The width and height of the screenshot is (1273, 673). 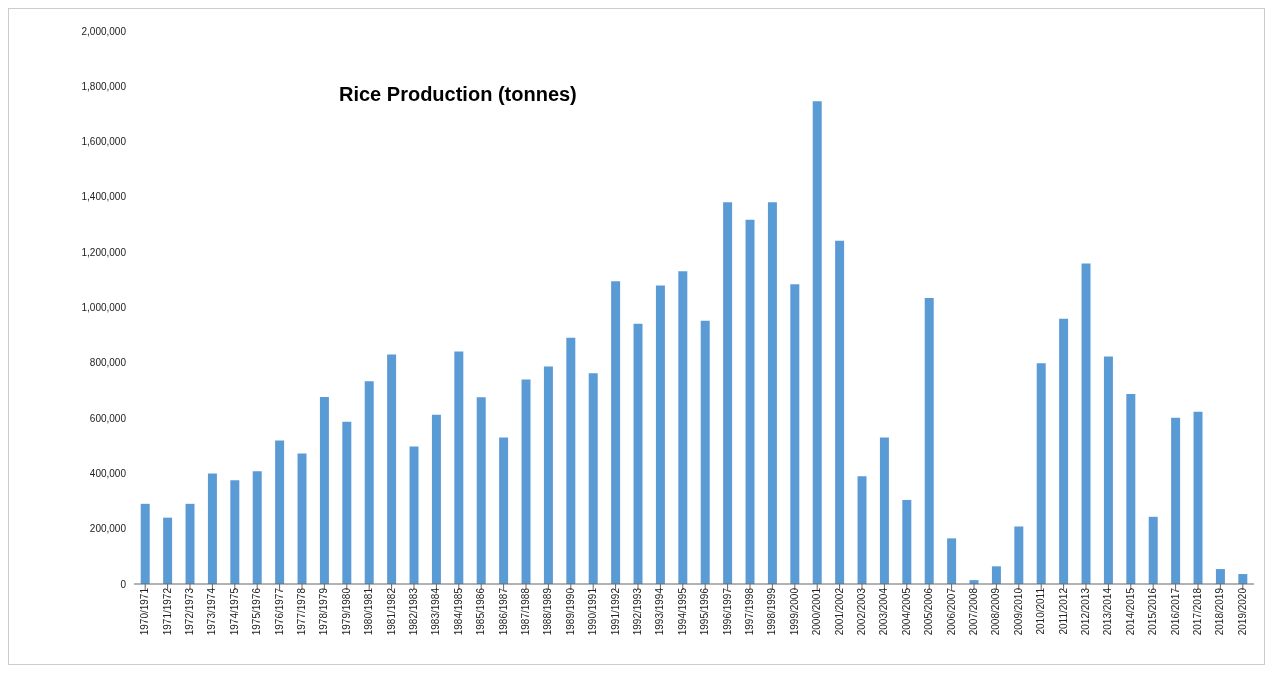 I want to click on x-tick-label: 1975/1976, so click(x=257, y=611).